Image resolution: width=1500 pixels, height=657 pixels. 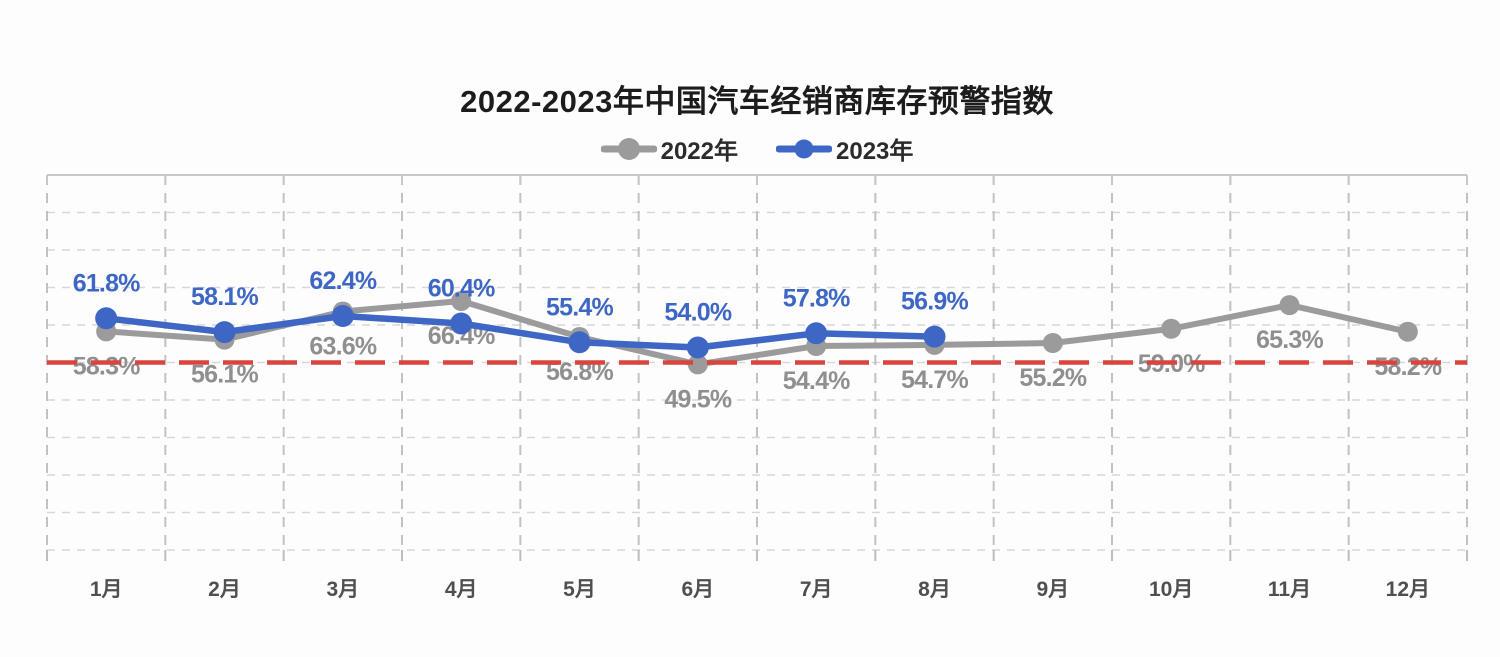 I want to click on legend-item-2023: 2023年, so click(x=844, y=148).